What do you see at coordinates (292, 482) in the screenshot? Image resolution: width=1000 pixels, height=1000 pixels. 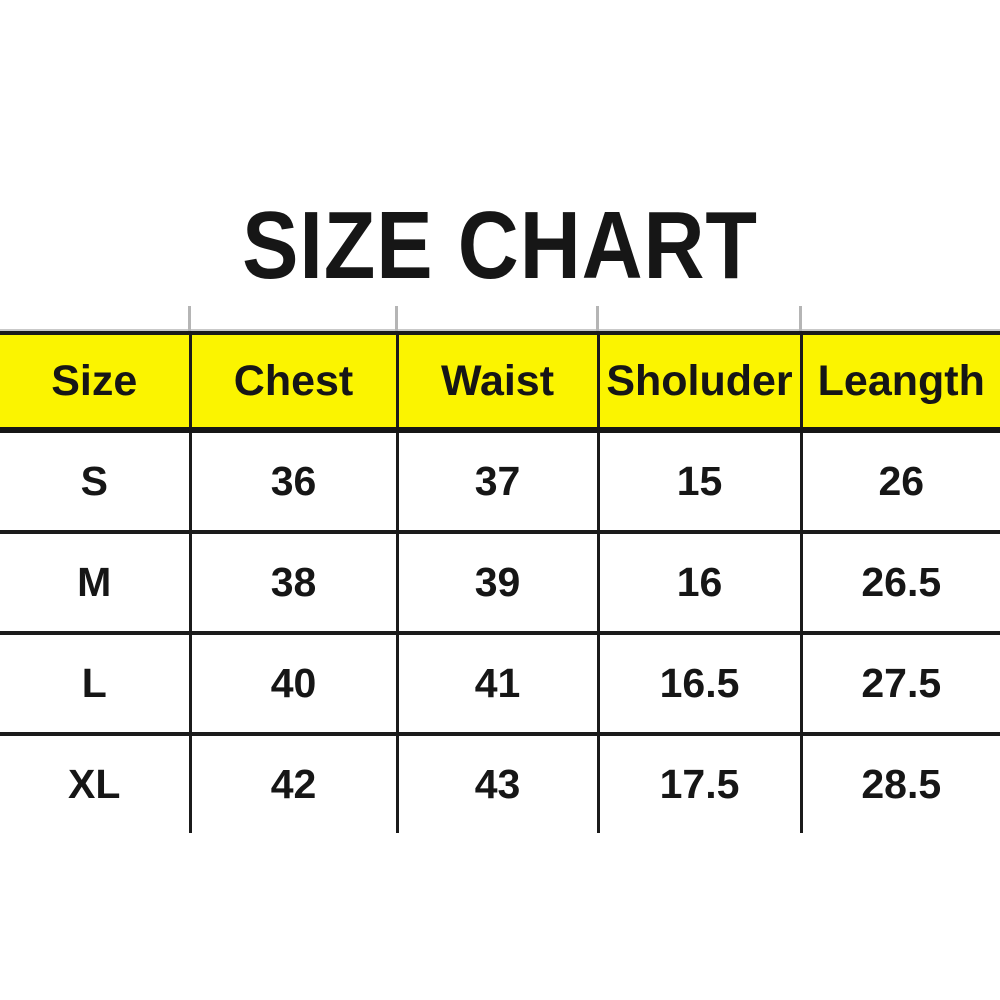 I see `table-cell: 36` at bounding box center [292, 482].